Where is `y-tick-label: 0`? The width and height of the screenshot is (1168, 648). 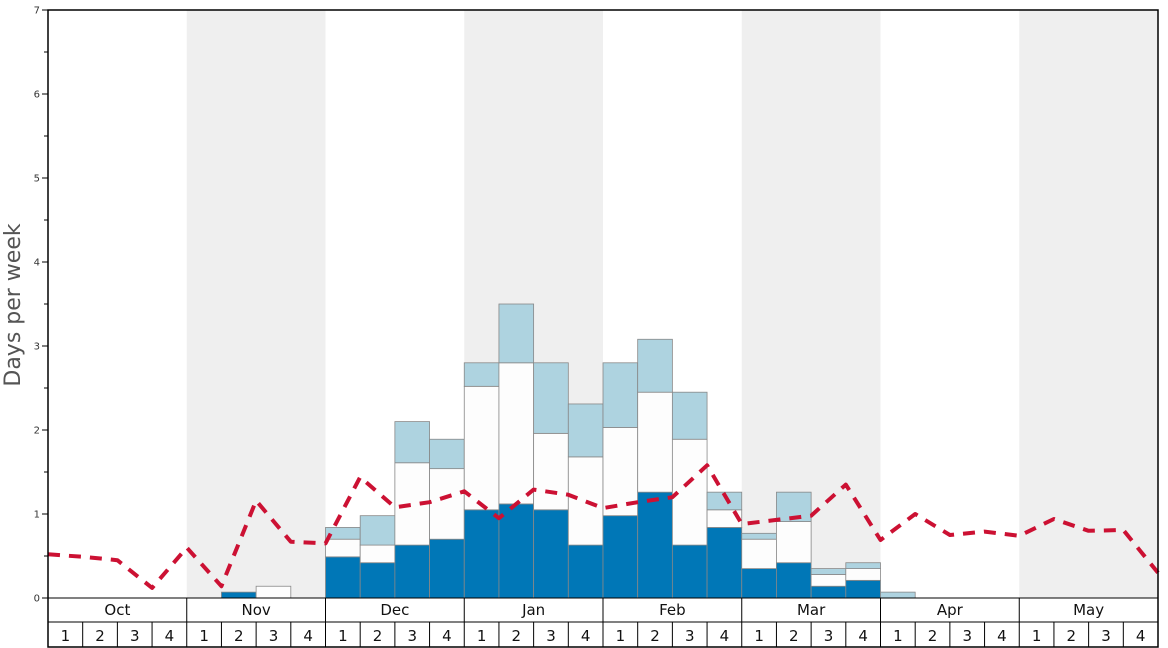
y-tick-label: 0 is located at coordinates (37, 599).